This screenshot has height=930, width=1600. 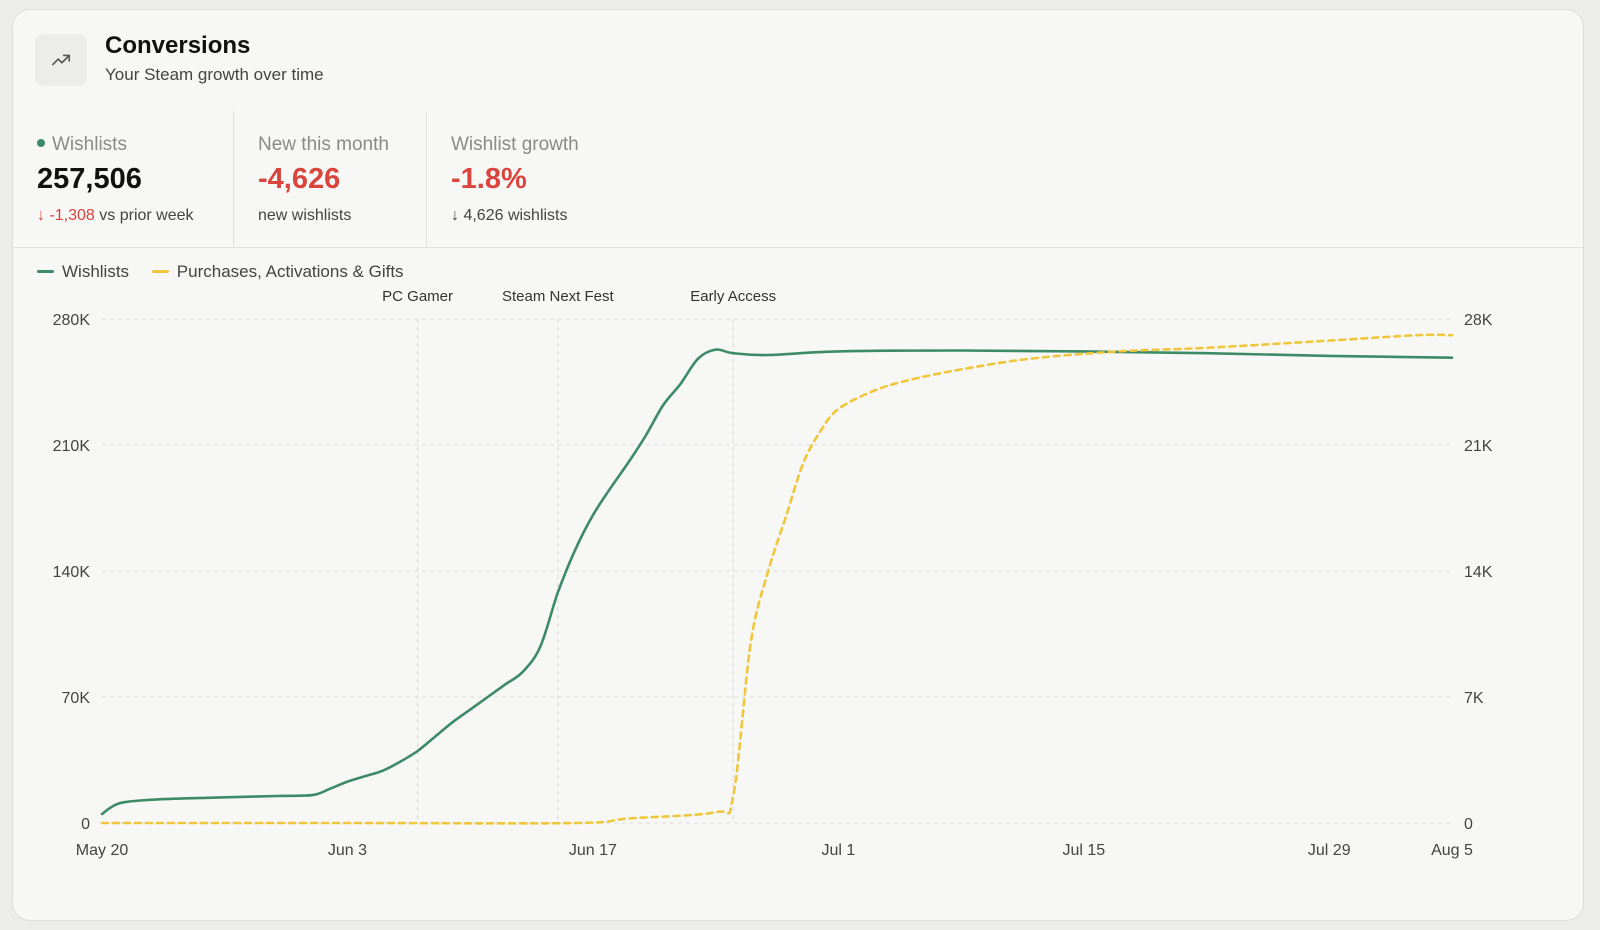 I want to click on stat-delta-suffix: vs prior week, so click(x=146, y=215).